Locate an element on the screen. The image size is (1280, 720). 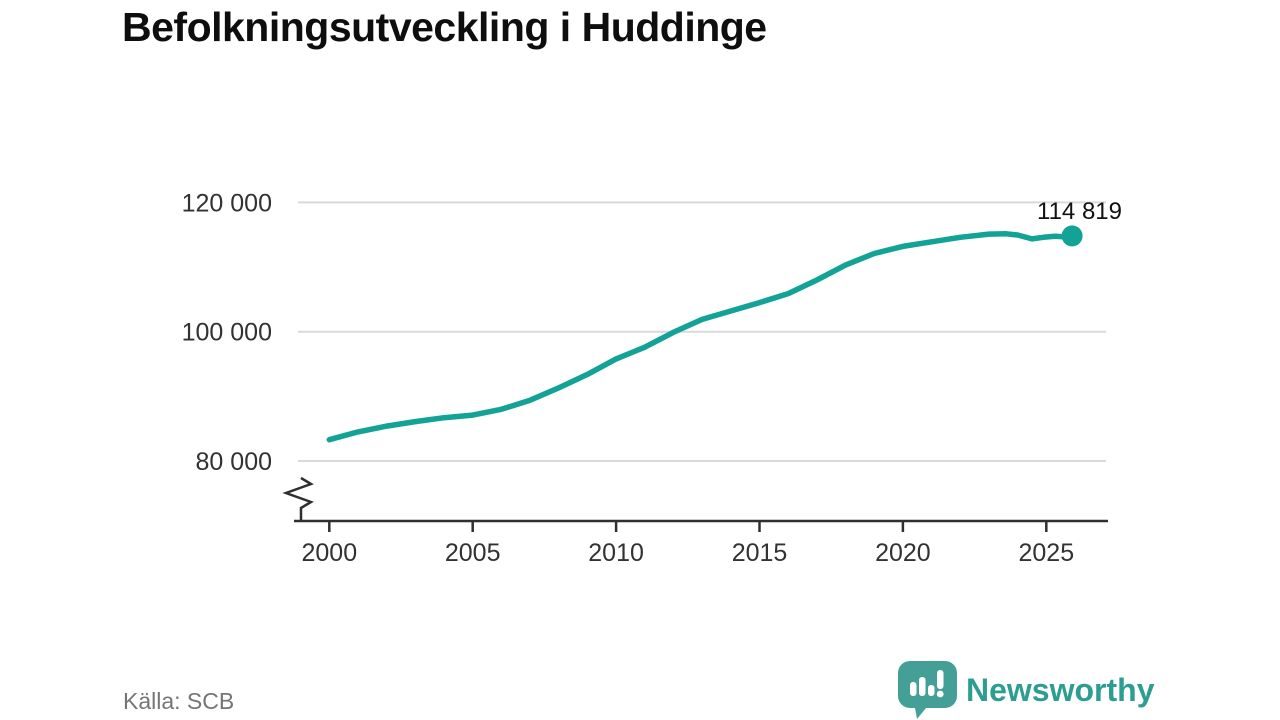
brand-name: Newsworthy is located at coordinates (1060, 689).